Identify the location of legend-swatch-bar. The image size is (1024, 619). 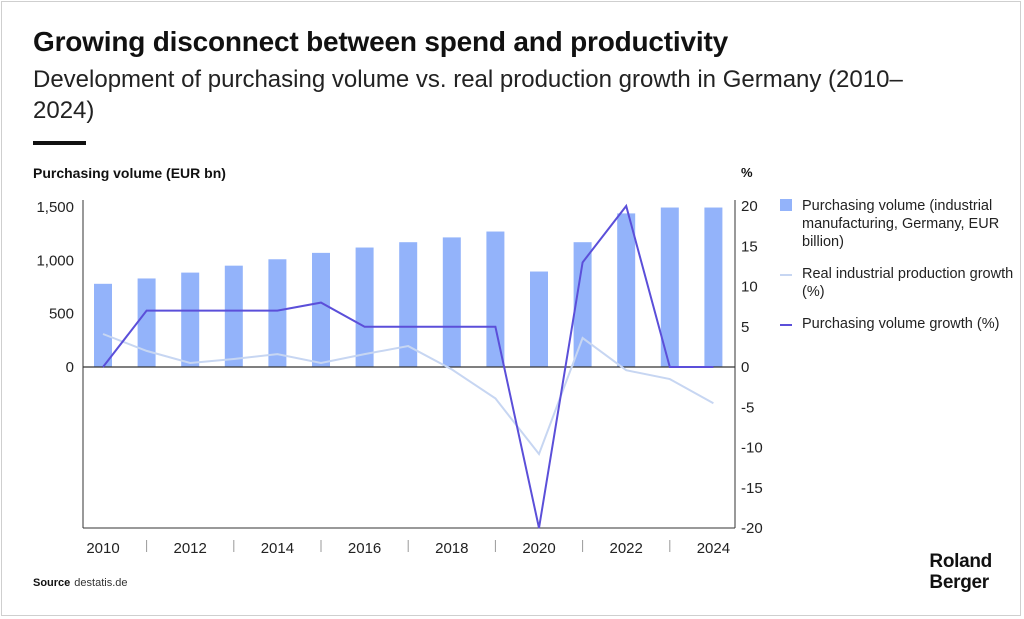
(786, 205).